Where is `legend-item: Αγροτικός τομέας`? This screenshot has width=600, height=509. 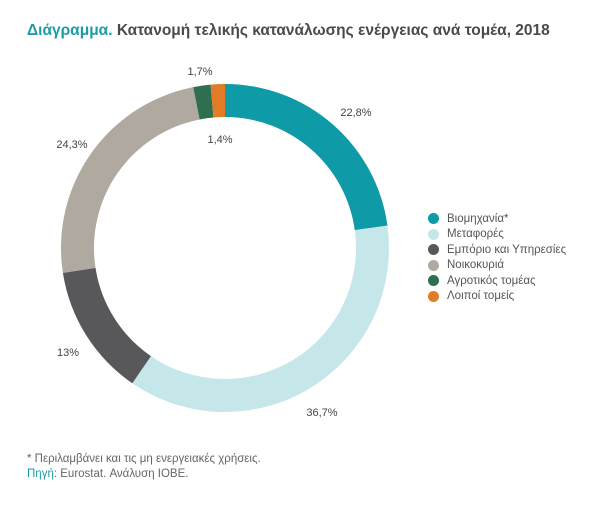
legend-item: Αγροτικός τομέας is located at coordinates (497, 281).